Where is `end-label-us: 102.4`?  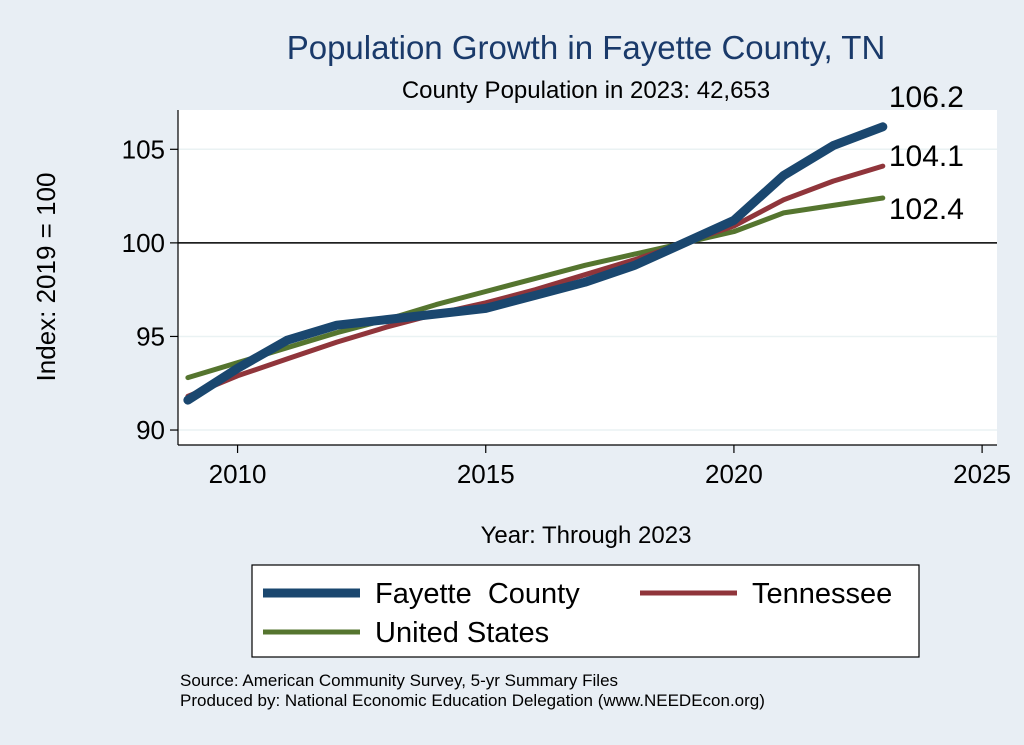
end-label-us: 102.4 is located at coordinates (926, 209).